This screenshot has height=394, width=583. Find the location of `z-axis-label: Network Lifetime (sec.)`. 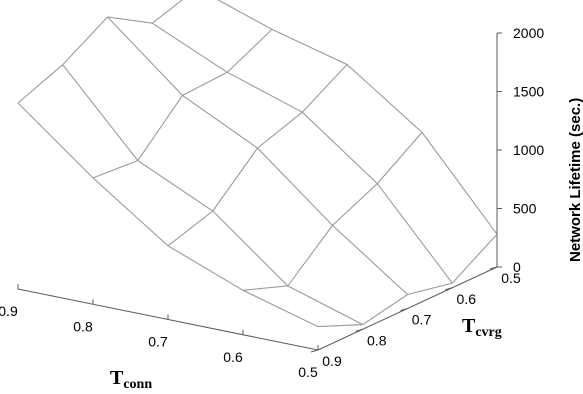

z-axis-label: Network Lifetime (sec.) is located at coordinates (575, 180).